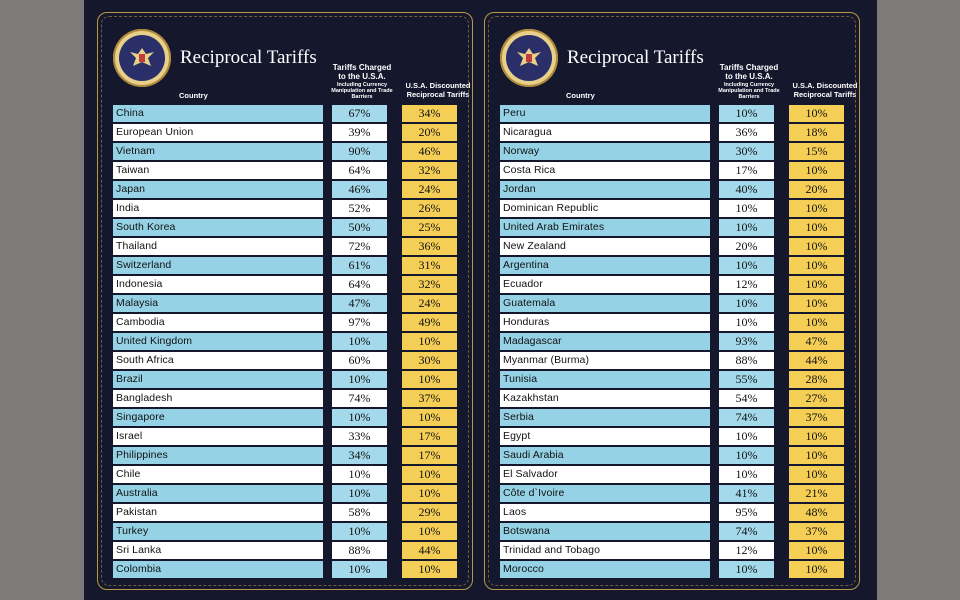  I want to click on reciprocal-tariff: 37%, so click(816, 531).